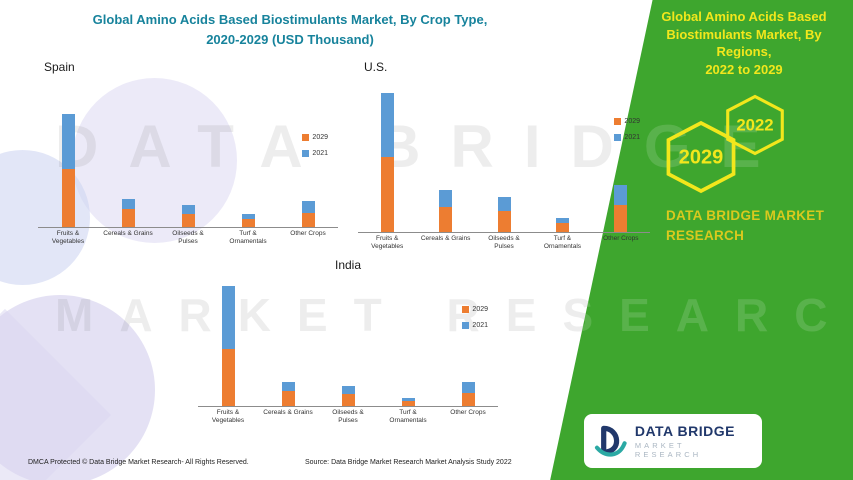 The height and width of the screenshot is (480, 853). I want to click on logo-name: DATA BRIDGE, so click(684, 431).